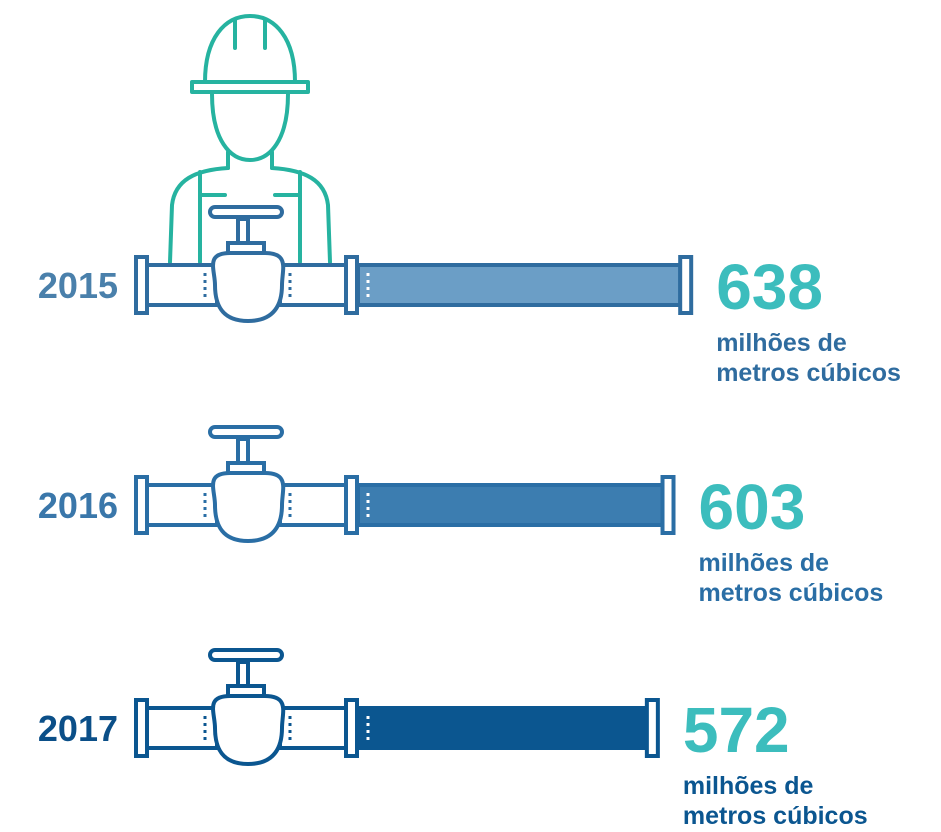  Describe the element at coordinates (250, 127) in the screenshot. I see `face` at that location.